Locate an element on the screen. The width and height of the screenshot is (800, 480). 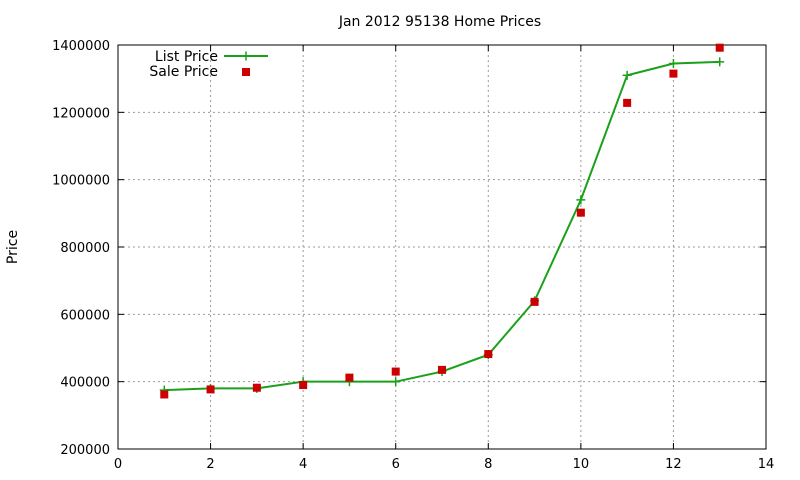
y-tick-label: 1000000 is located at coordinates (81, 181).